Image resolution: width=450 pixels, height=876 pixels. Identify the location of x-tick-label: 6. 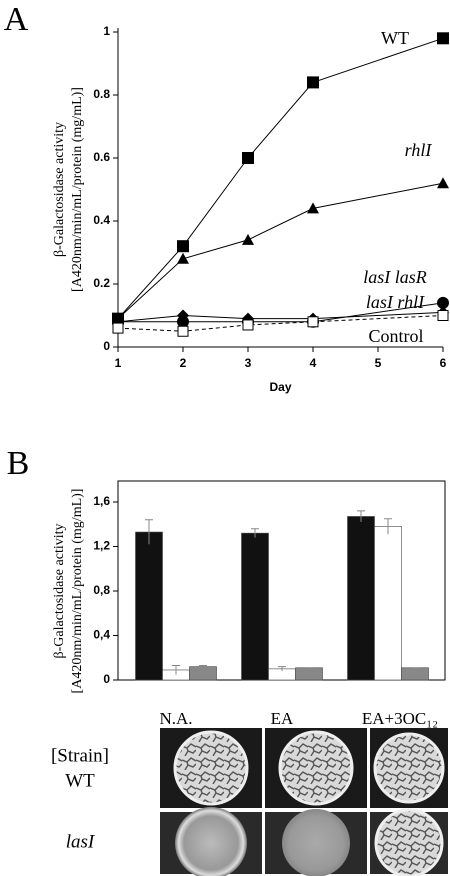
(443, 363).